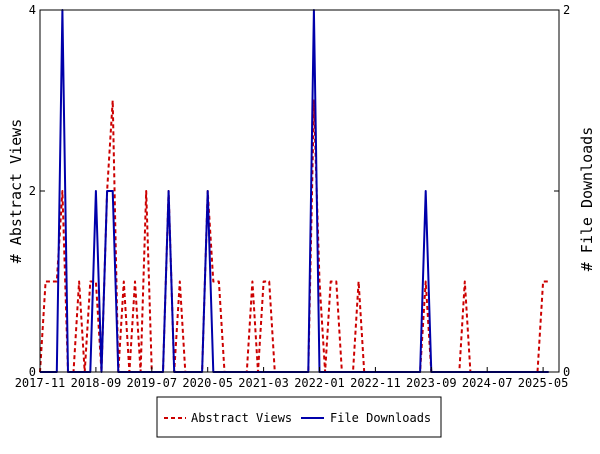  Describe the element at coordinates (152, 383) in the screenshot. I see `x-tick-label: 2019-07` at that location.